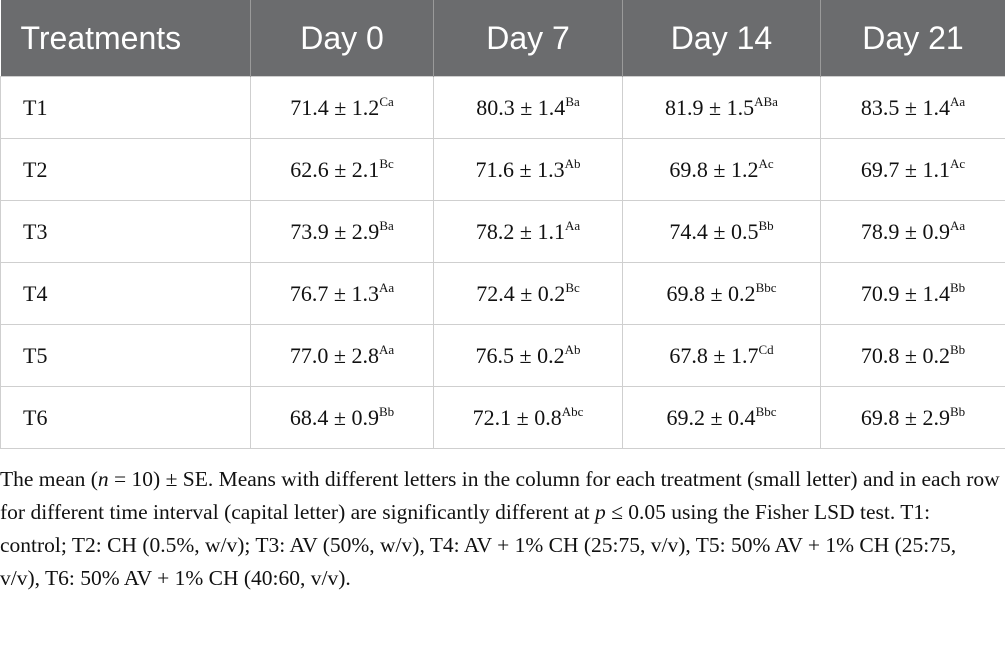 Image resolution: width=1005 pixels, height=652 pixels. Describe the element at coordinates (521, 293) in the screenshot. I see `mean-se: 72.4 ± 0.2` at that location.